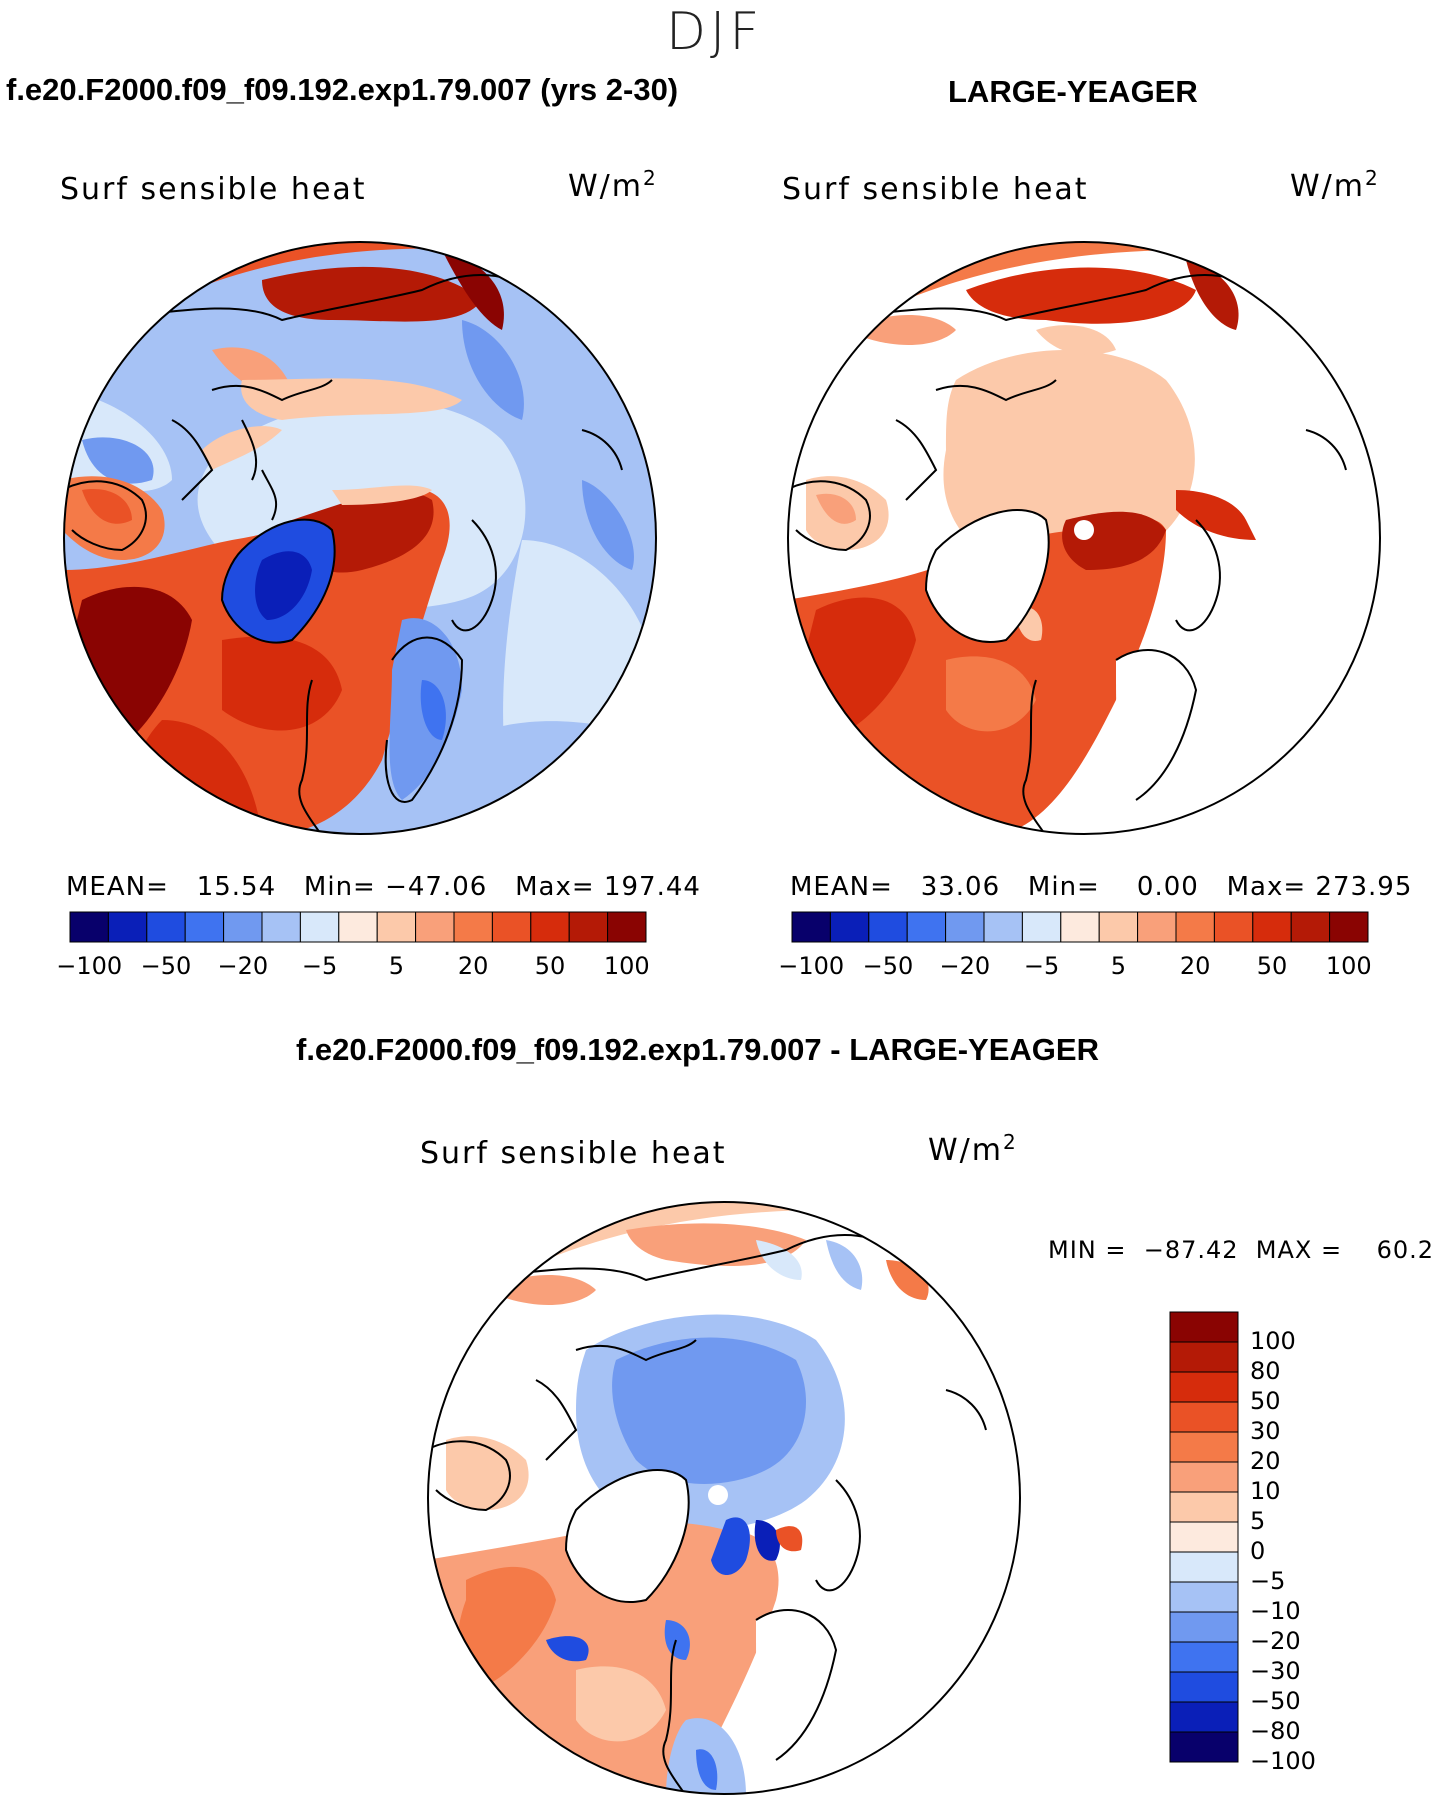 The height and width of the screenshot is (1800, 1435). What do you see at coordinates (383, 887) in the screenshot?
I see `panel1-stats: MEAN= 15.54 Min= −47.06 Max= 197.44` at bounding box center [383, 887].